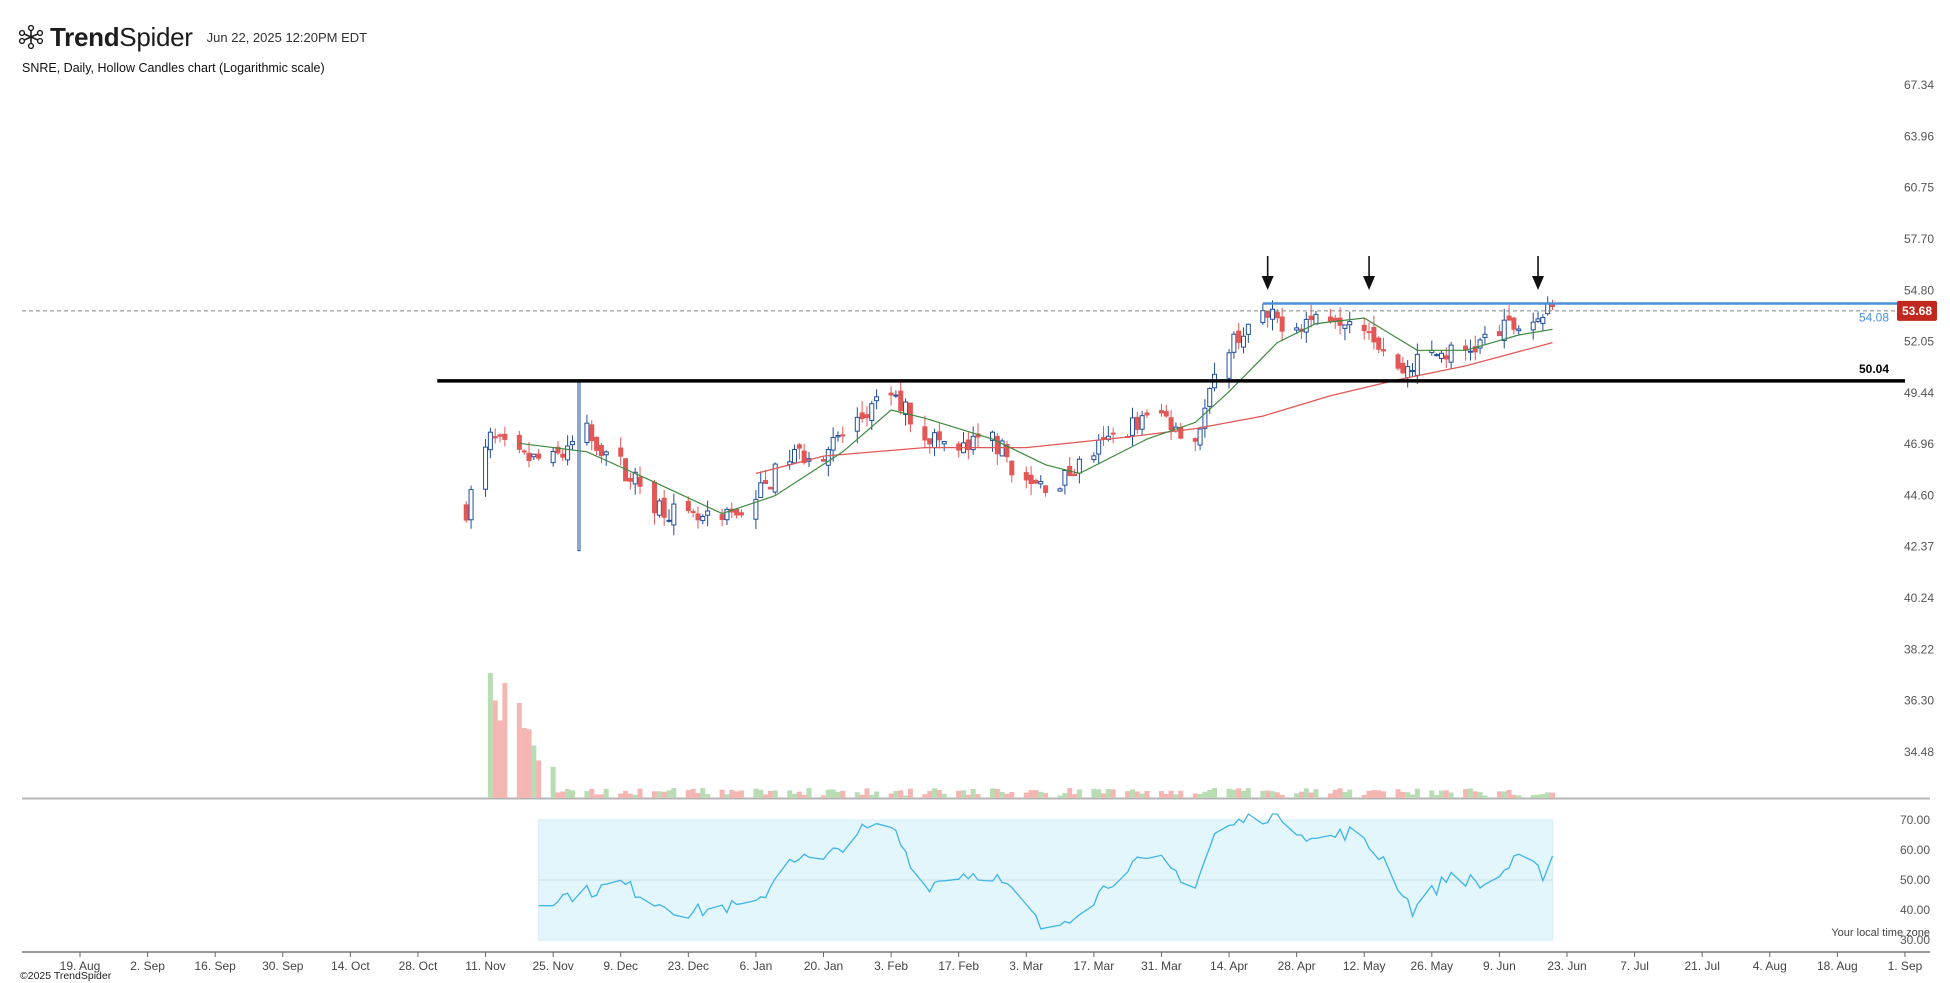 The width and height of the screenshot is (1950, 983). I want to click on x-tick-label: 23. Jun, so click(1566, 966).